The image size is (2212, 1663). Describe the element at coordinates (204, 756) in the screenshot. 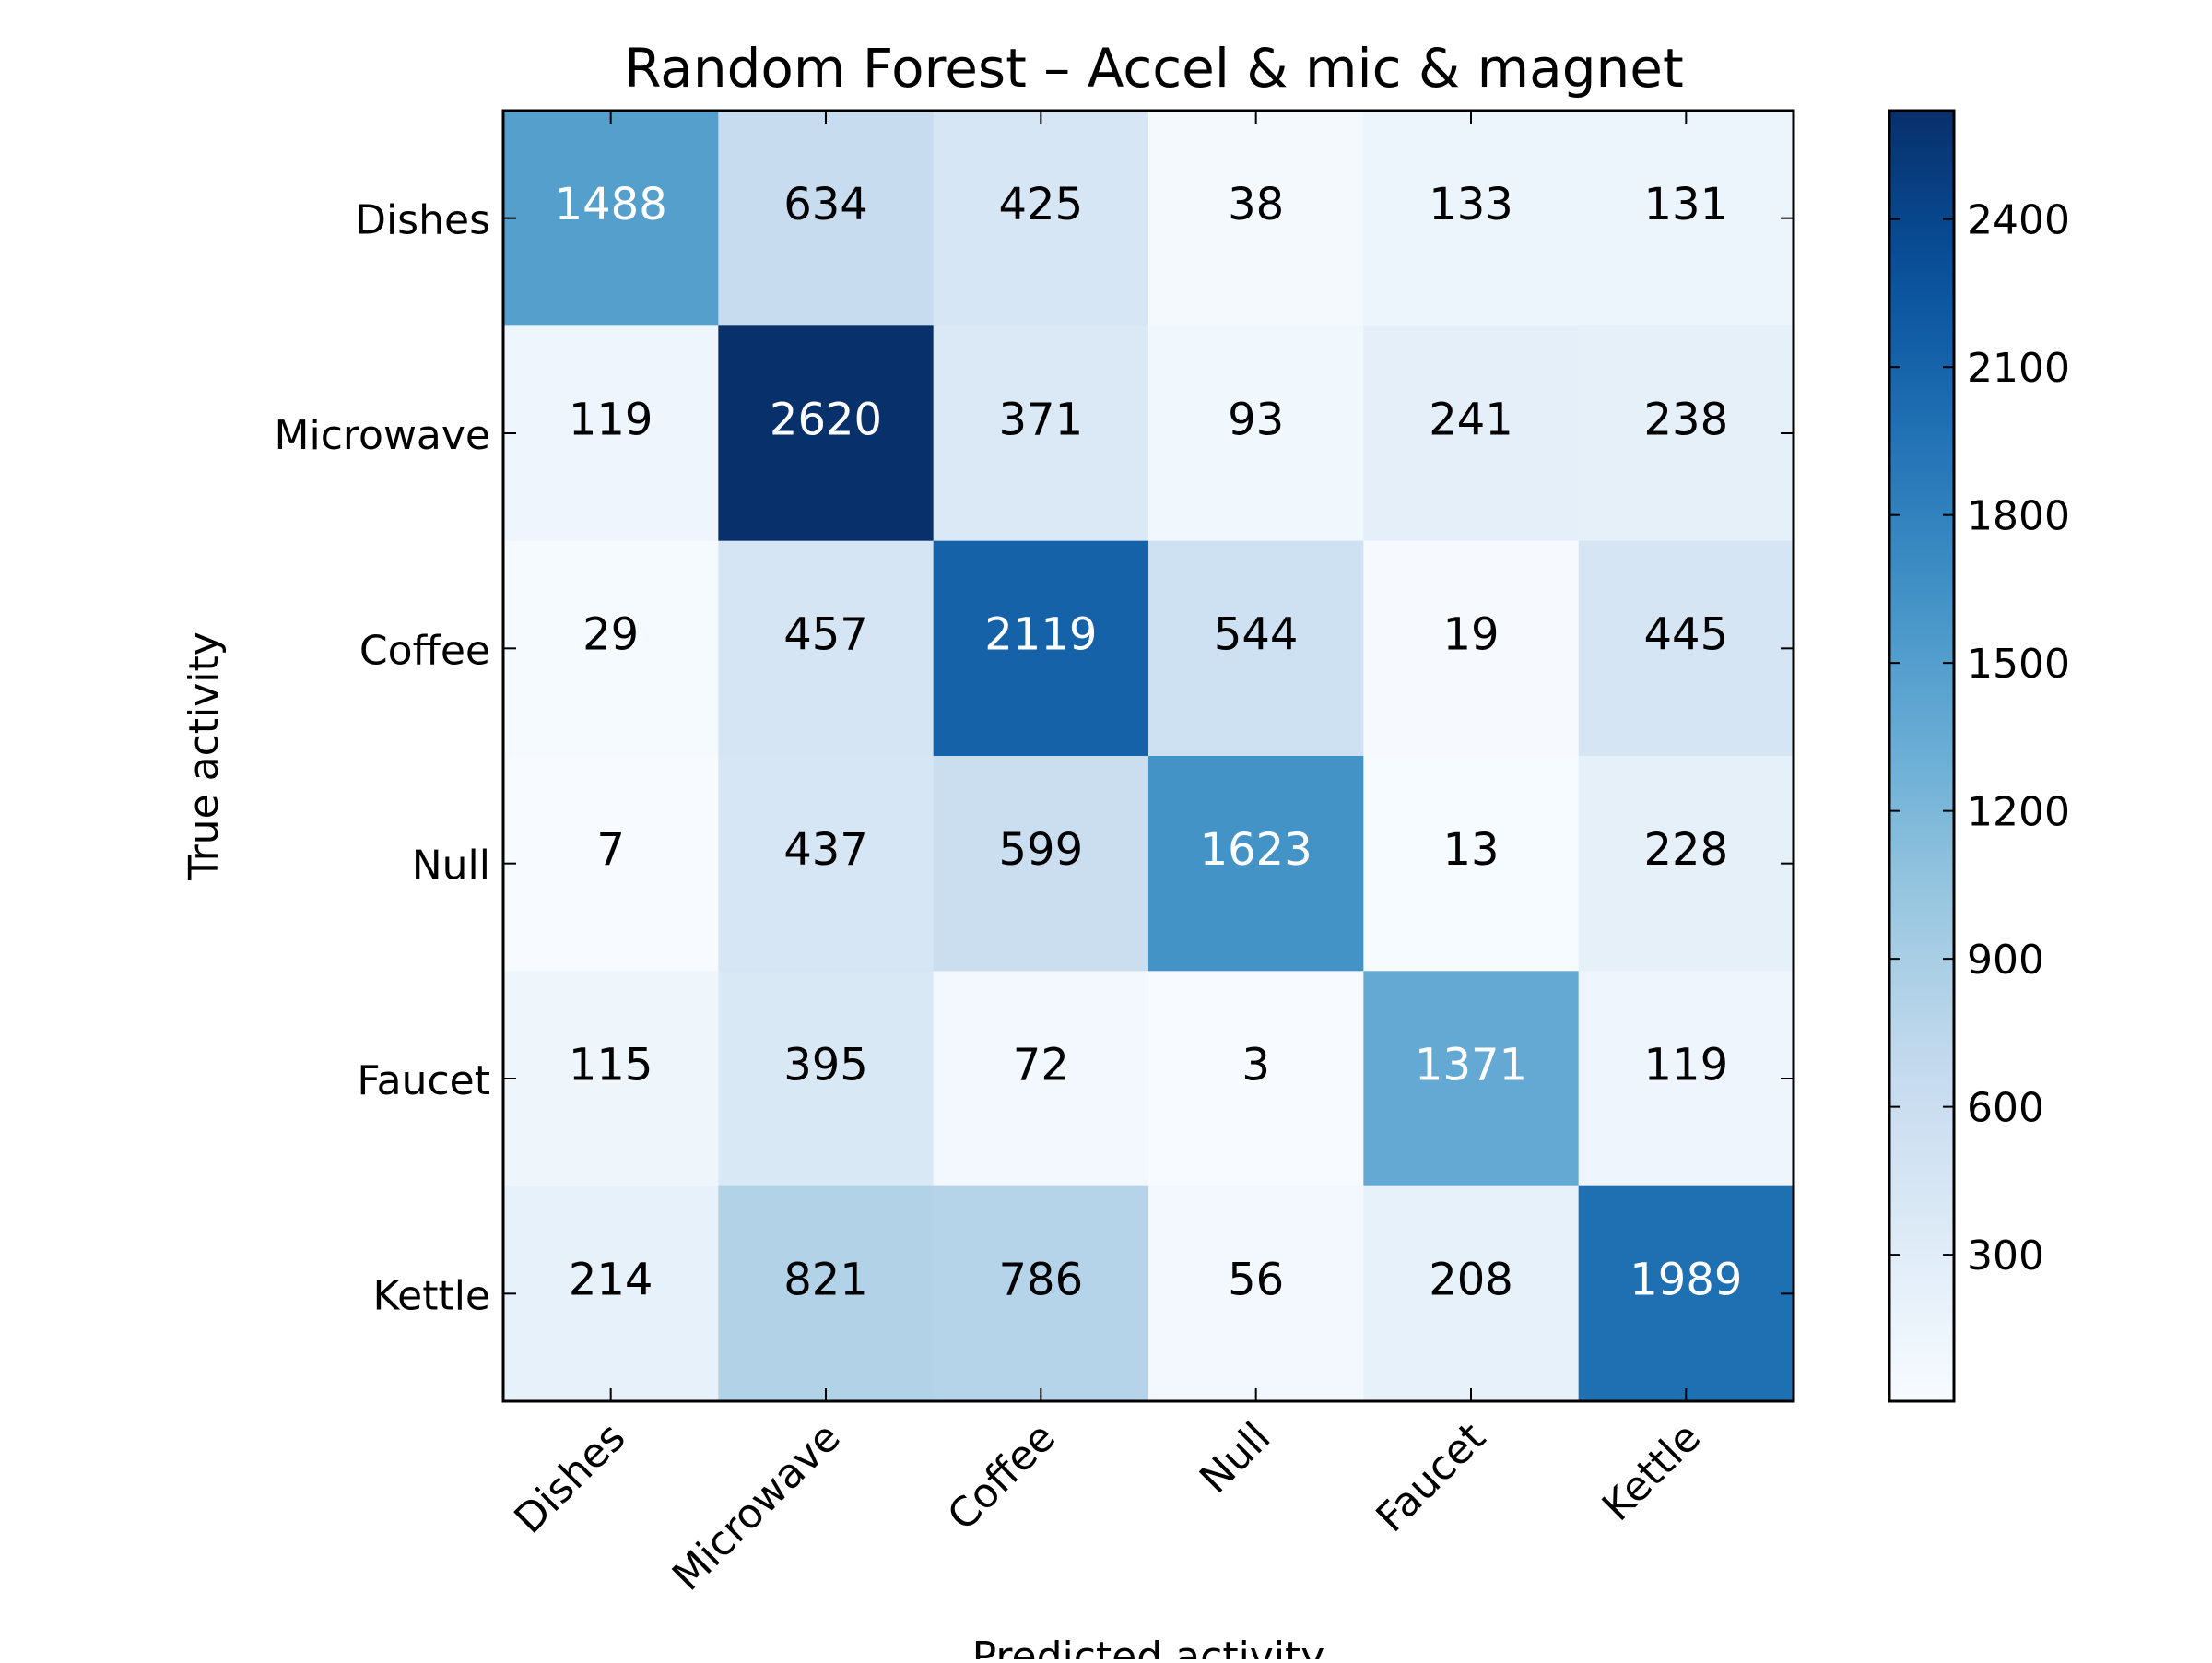

I see `y-axis-label: True activity` at that location.